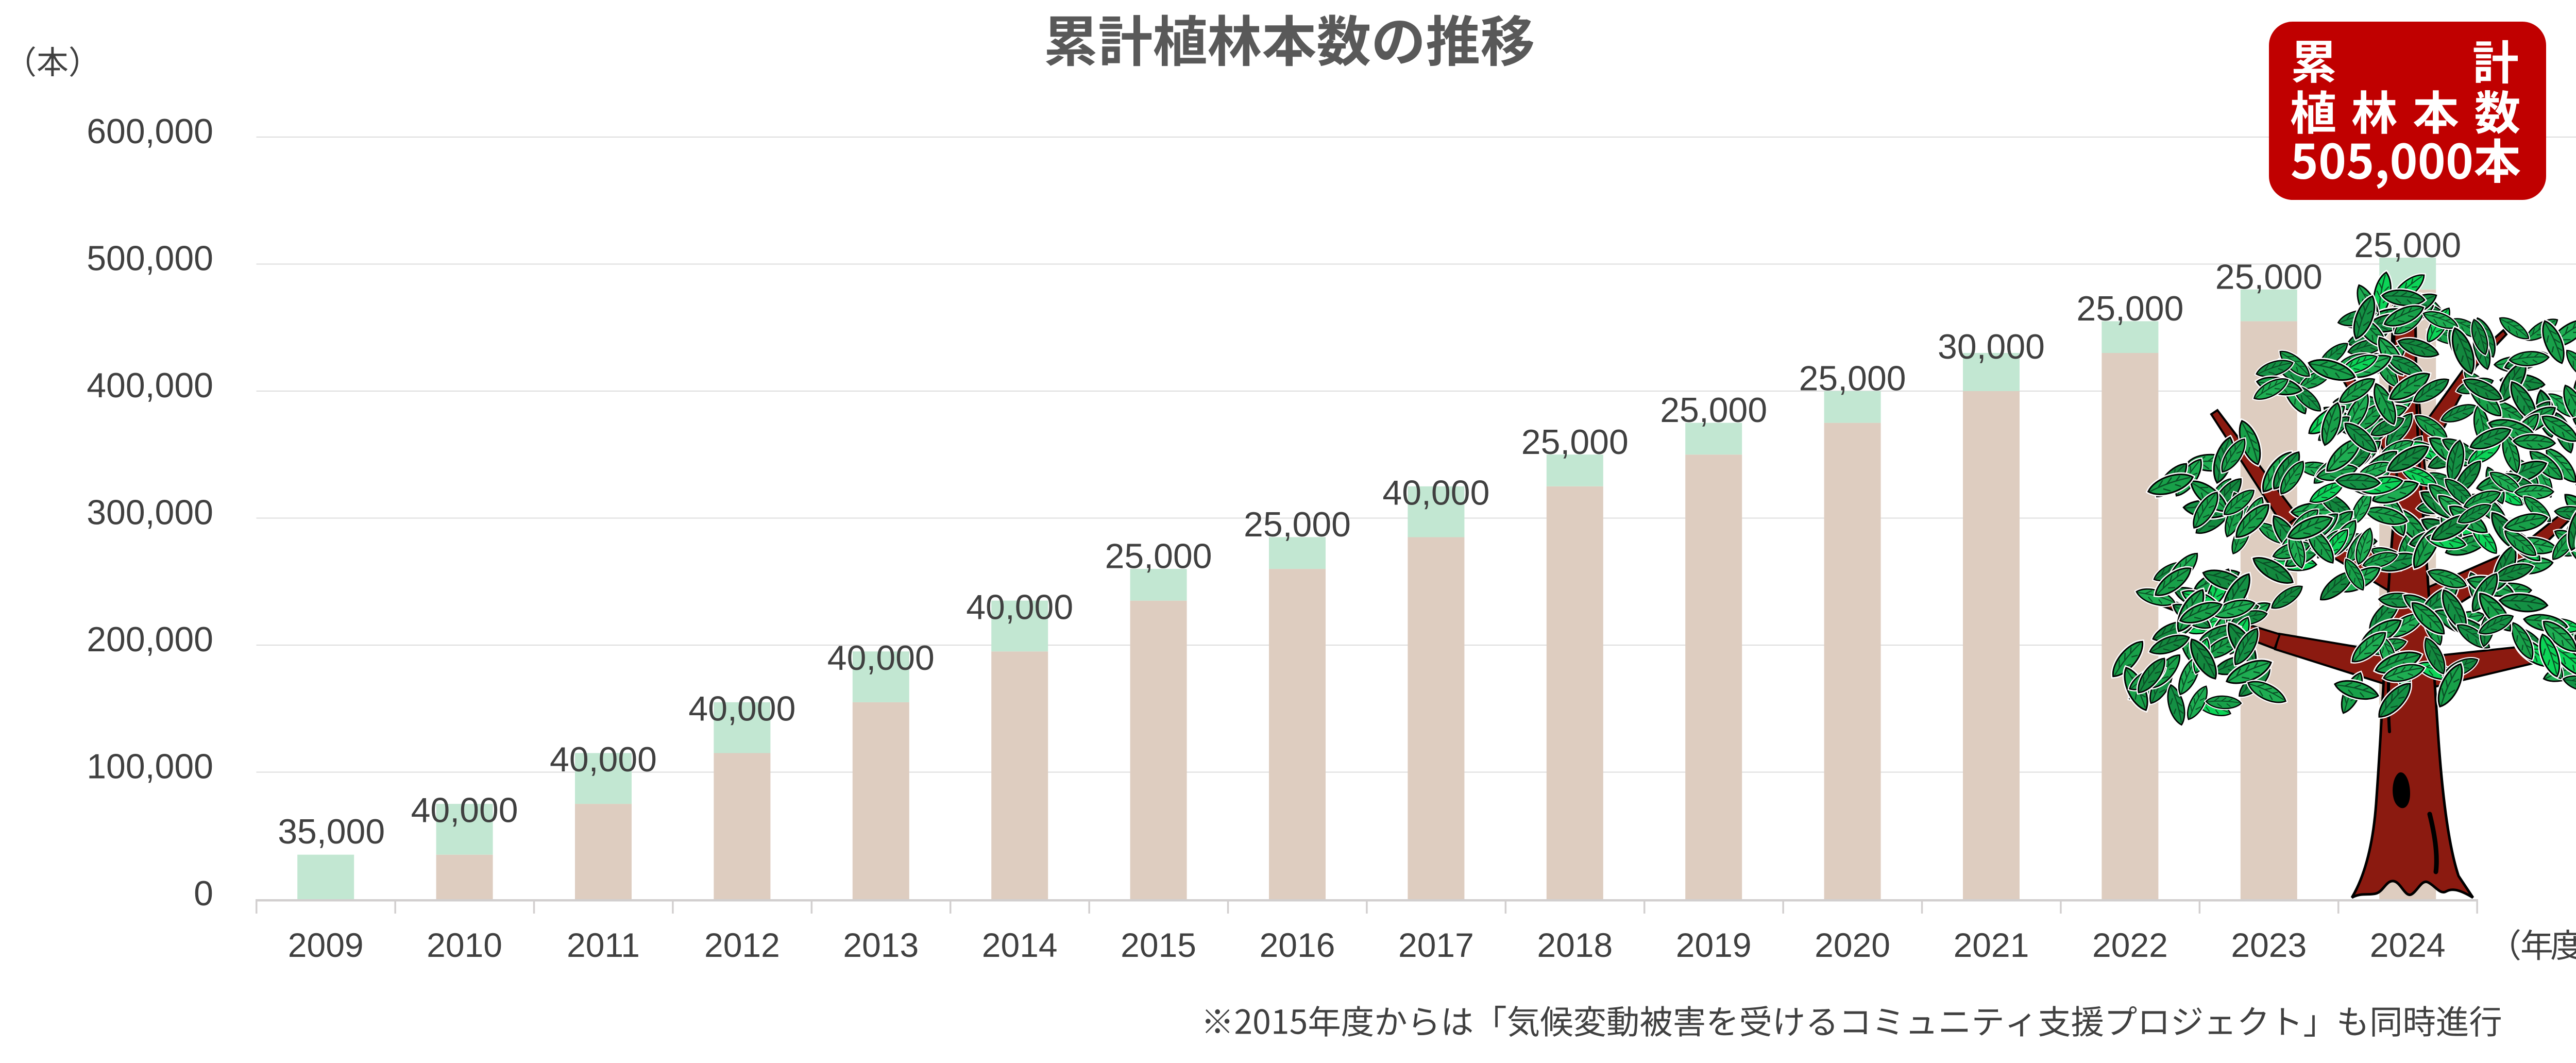 The width and height of the screenshot is (2576, 1063). Describe the element at coordinates (1991, 945) in the screenshot. I see `svg-text: 2021` at that location.